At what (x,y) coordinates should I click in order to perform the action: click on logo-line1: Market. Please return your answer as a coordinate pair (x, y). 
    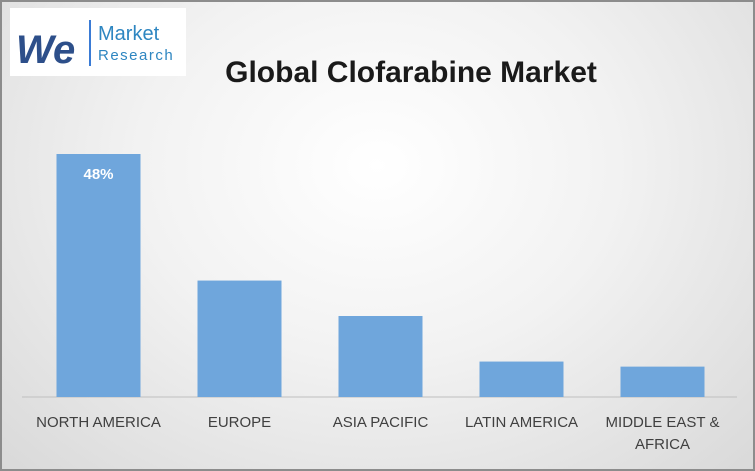
    Looking at the image, I should click on (129, 34).